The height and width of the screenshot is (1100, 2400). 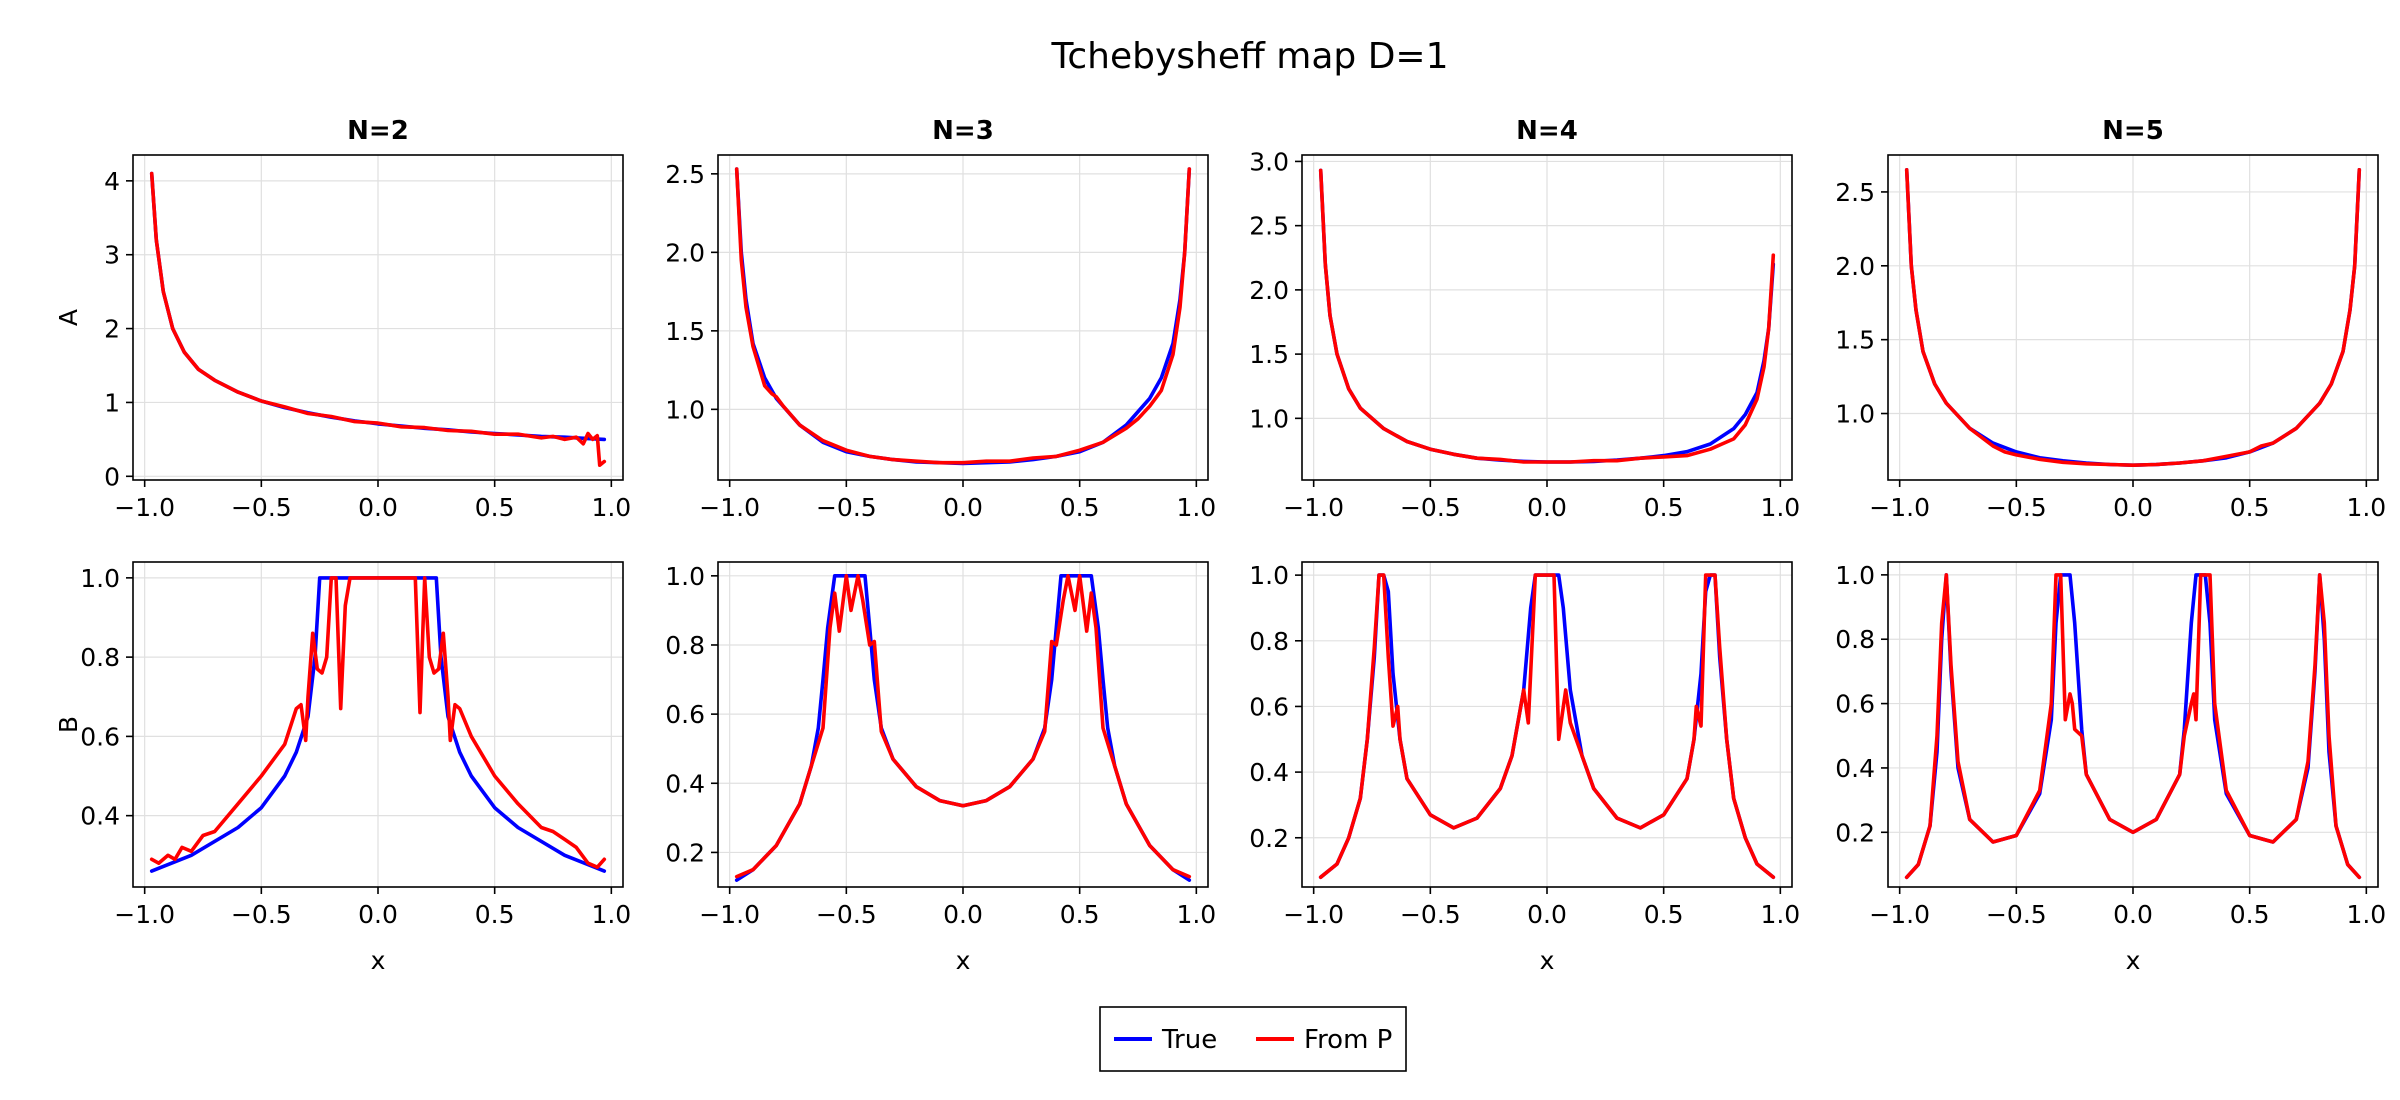 I want to click on y-tick-label: 1, so click(x=112, y=402).